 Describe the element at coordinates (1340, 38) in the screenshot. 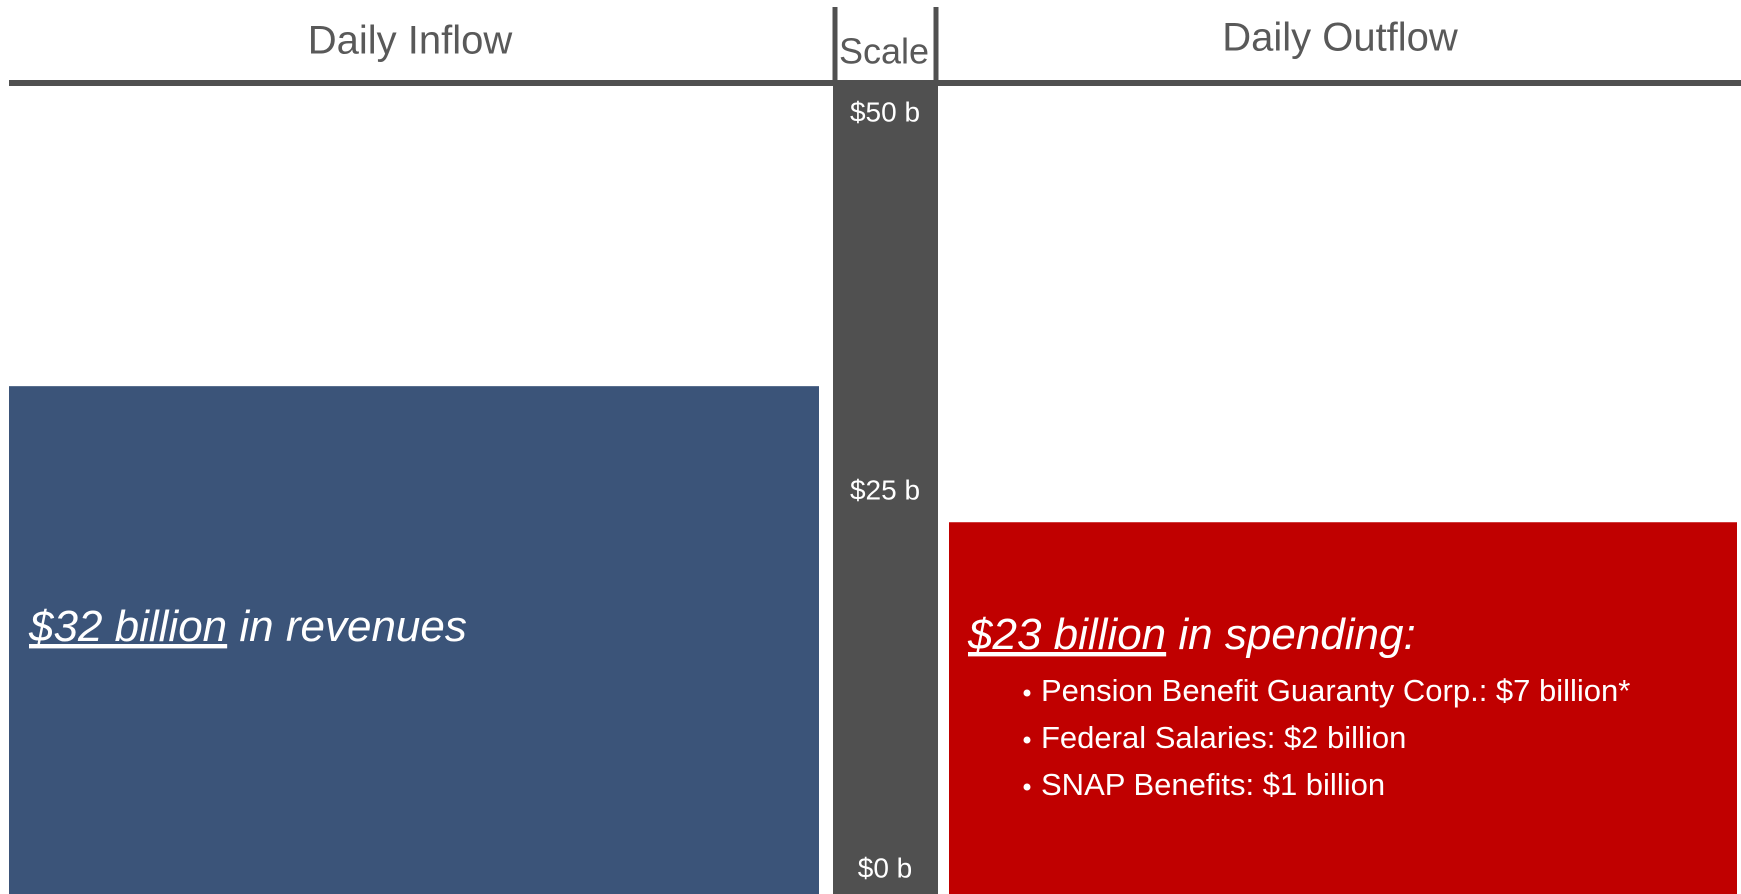

I see `column-header: Daily Outflow` at that location.